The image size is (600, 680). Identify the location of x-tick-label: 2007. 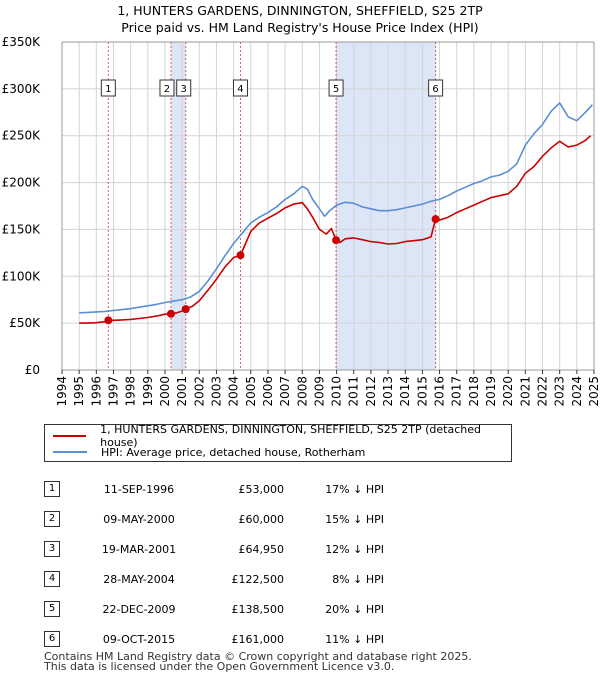
(285, 391).